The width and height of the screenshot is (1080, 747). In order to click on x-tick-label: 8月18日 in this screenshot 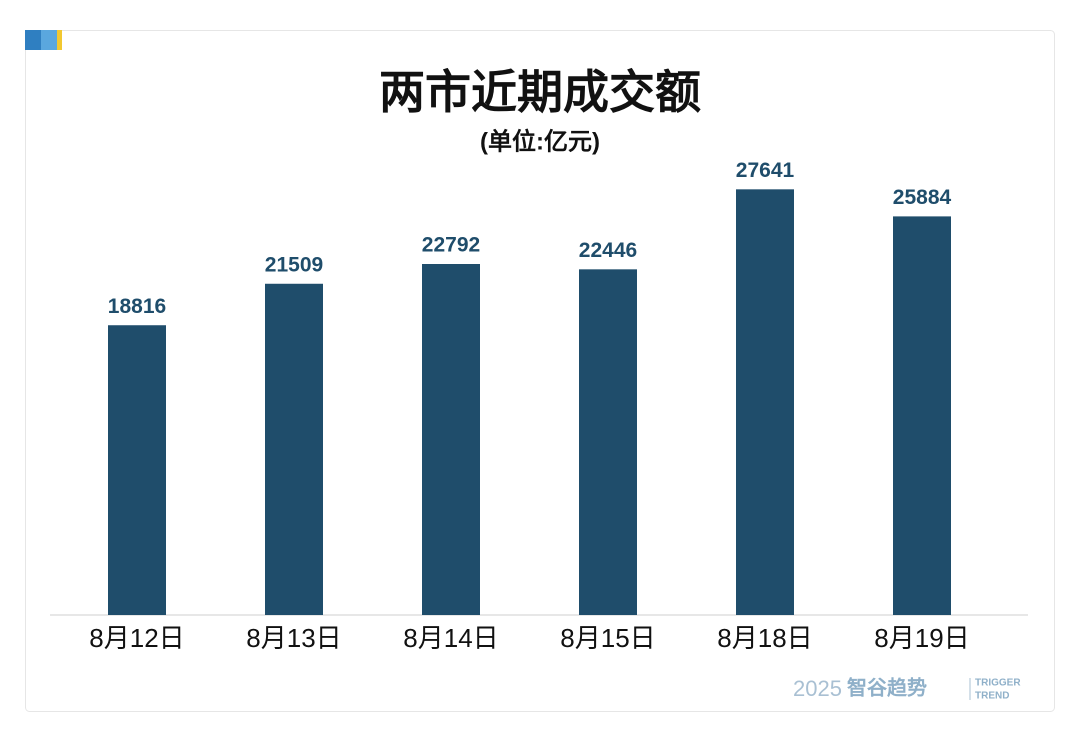, I will do `click(764, 638)`.